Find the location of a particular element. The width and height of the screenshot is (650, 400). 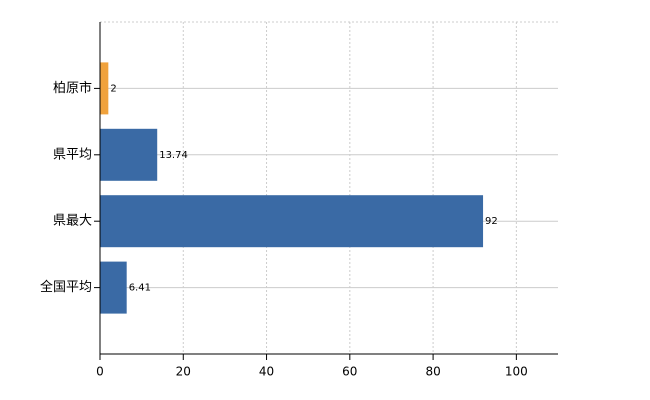

y-tick-label: 全国平均 is located at coordinates (66, 287).